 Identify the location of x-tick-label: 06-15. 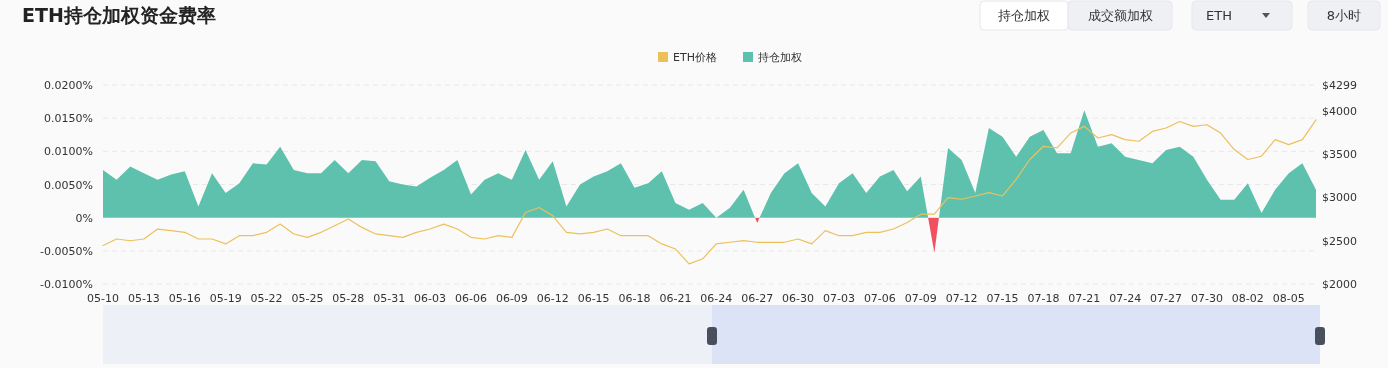
(593, 298).